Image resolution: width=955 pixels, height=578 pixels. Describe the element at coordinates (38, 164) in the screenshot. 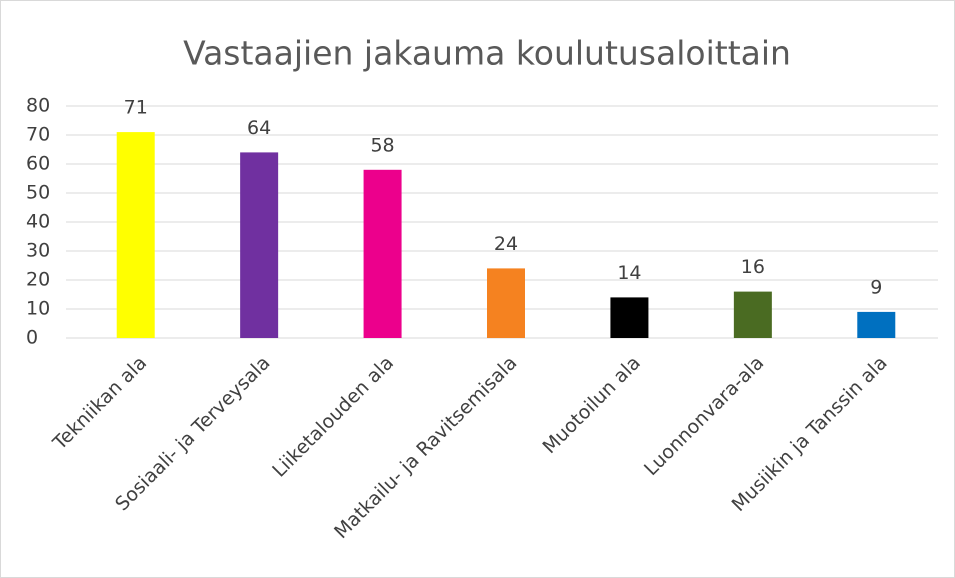

I see `y-tick-label: 60` at that location.